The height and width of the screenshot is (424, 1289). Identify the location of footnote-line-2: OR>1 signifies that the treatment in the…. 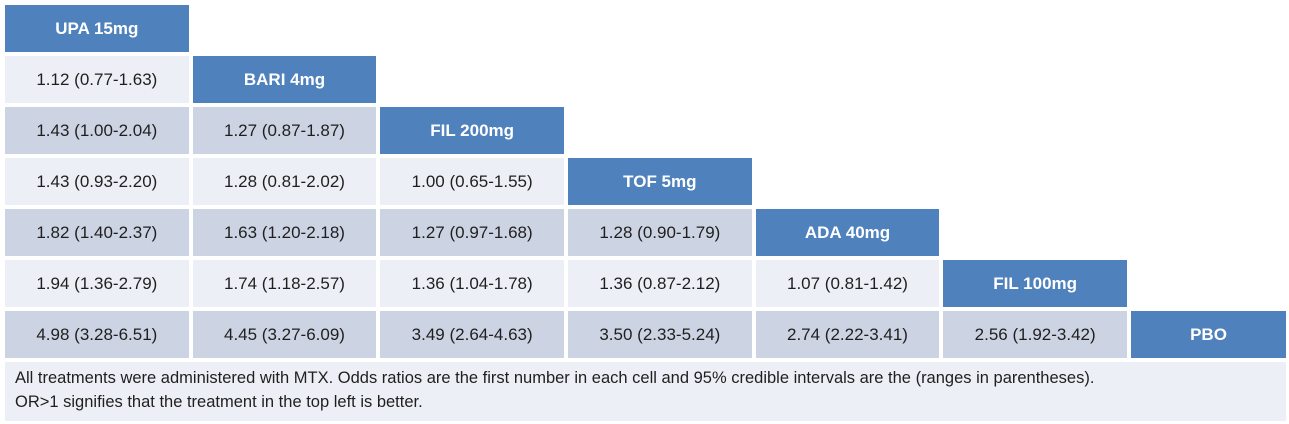
(219, 401).